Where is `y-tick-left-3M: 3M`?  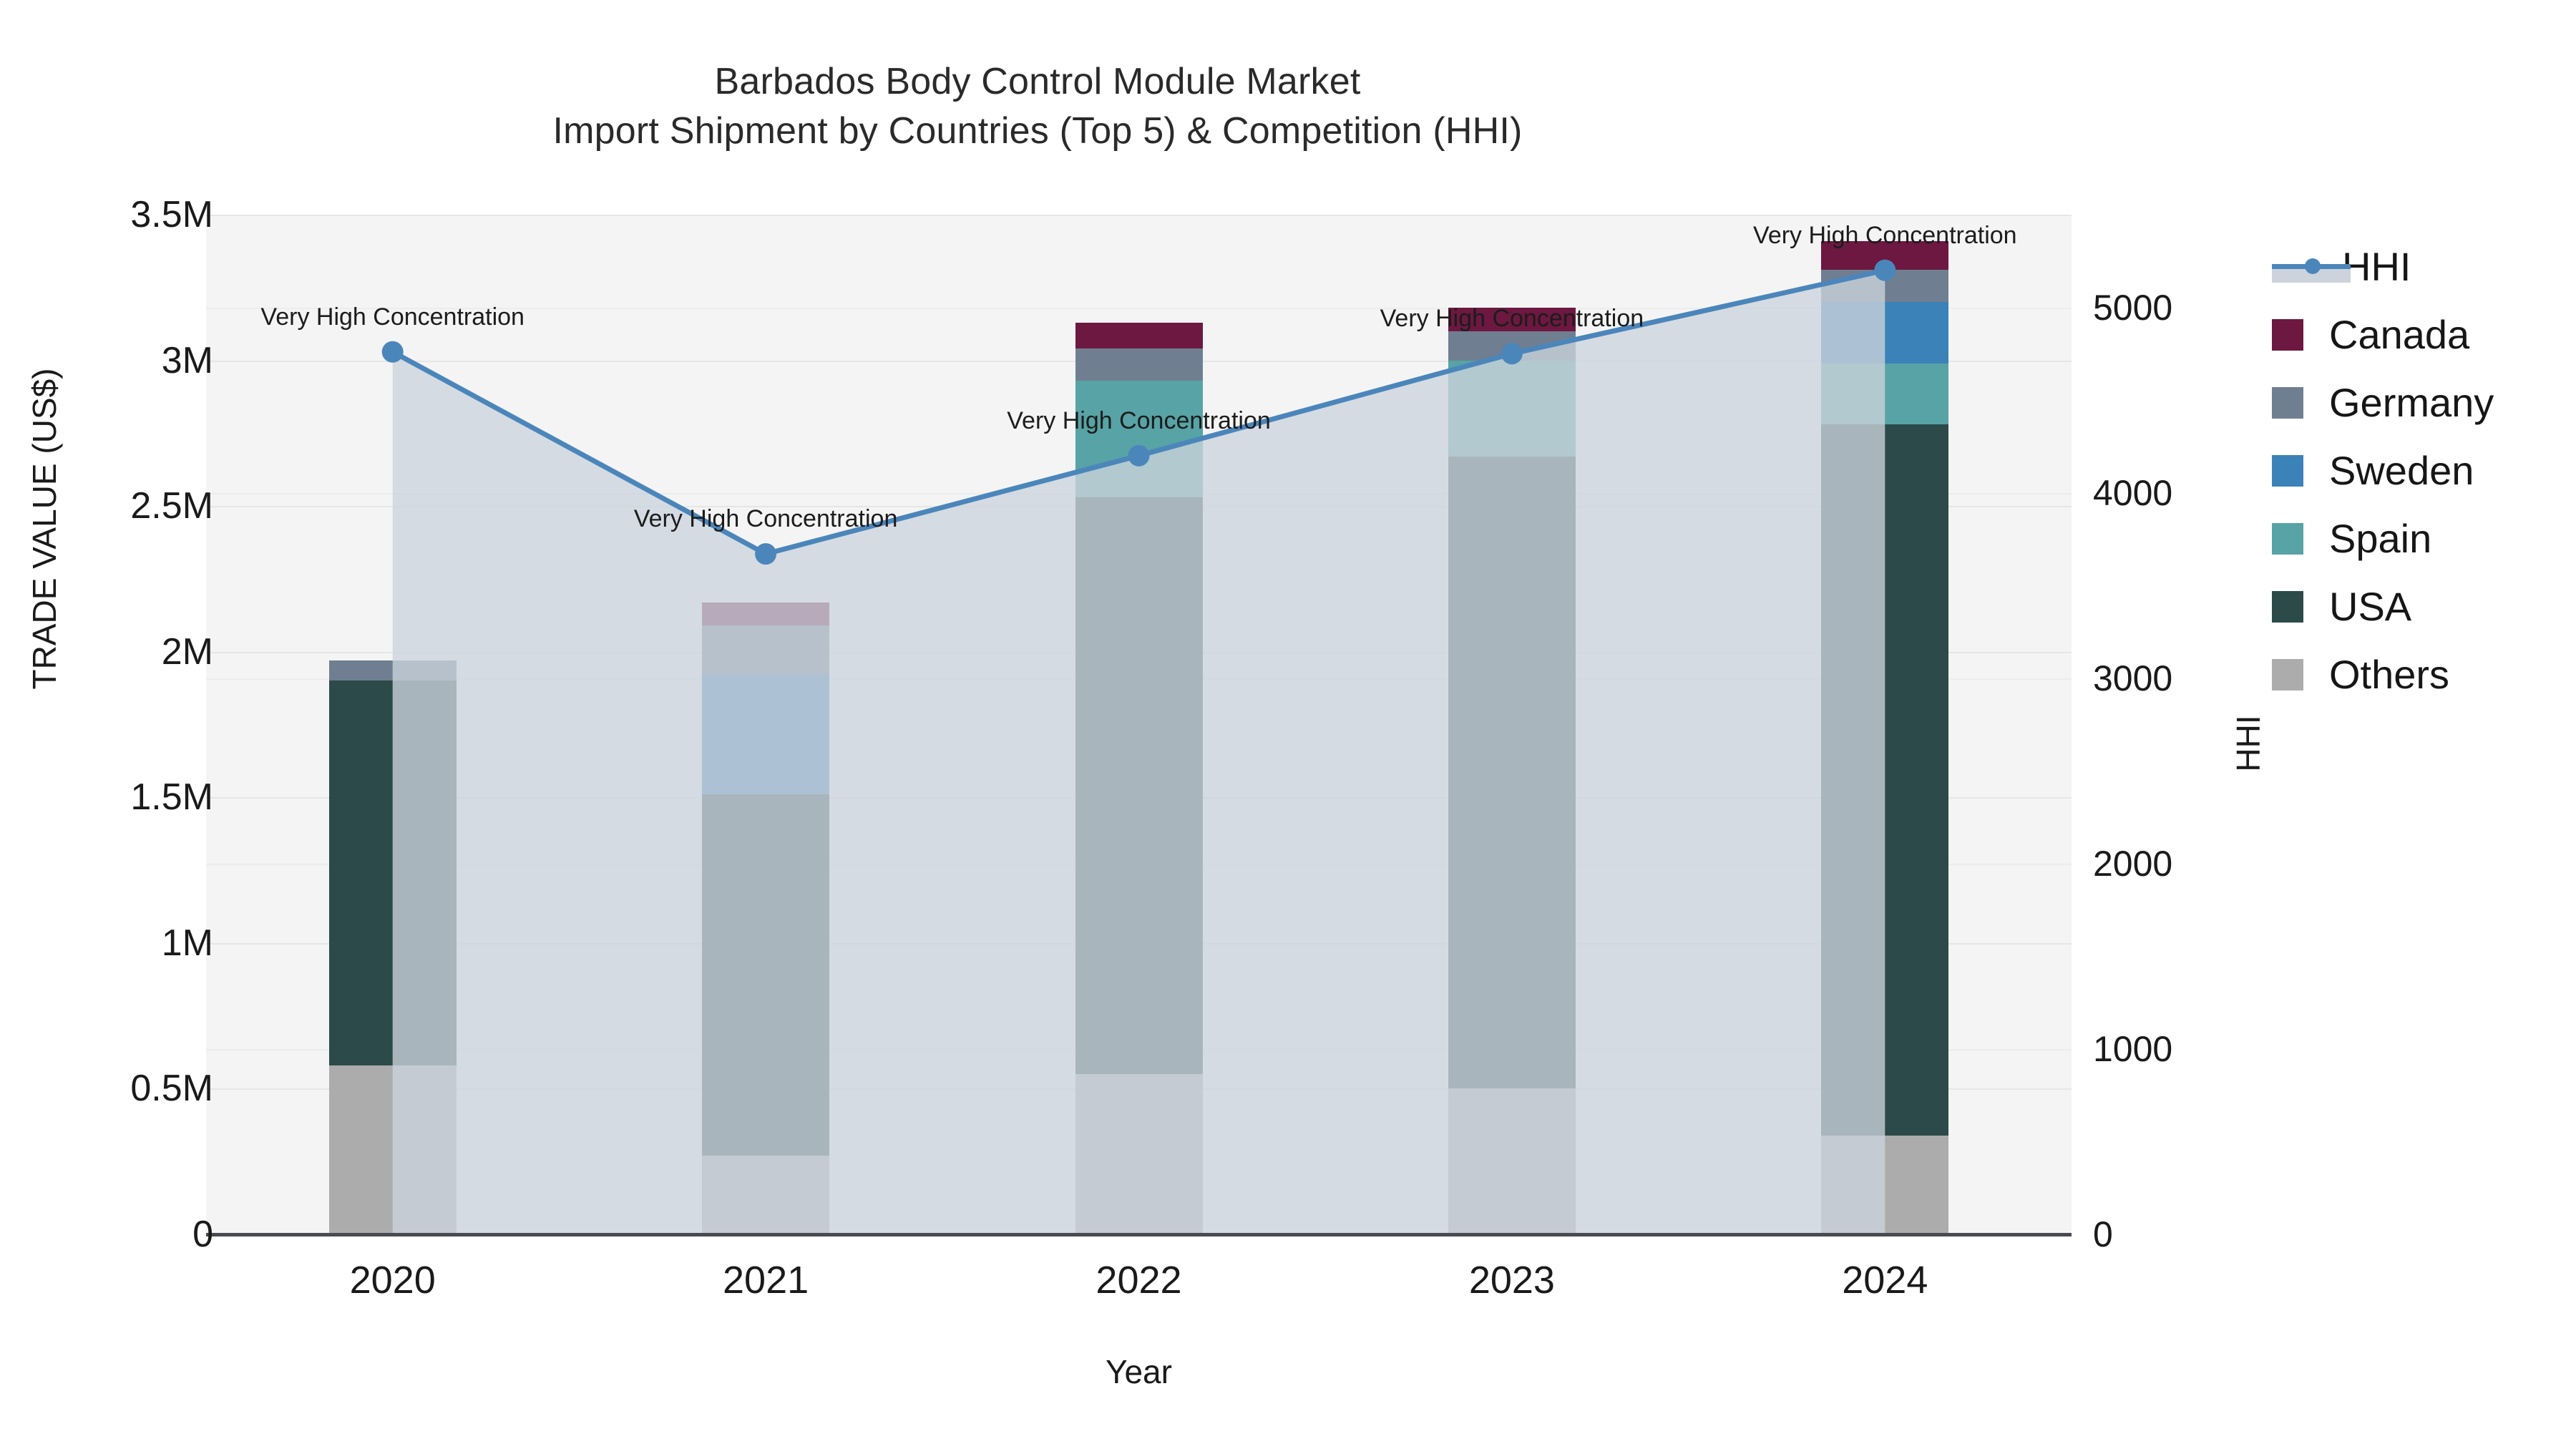
y-tick-left-3M: 3M is located at coordinates (187, 360).